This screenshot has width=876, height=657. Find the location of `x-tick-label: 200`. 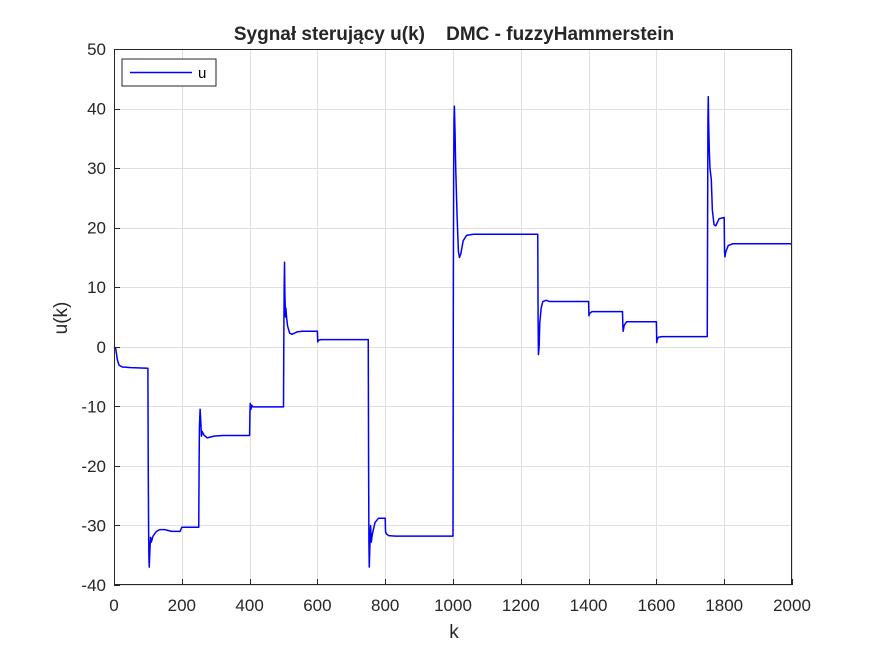

x-tick-label: 200 is located at coordinates (182, 605).